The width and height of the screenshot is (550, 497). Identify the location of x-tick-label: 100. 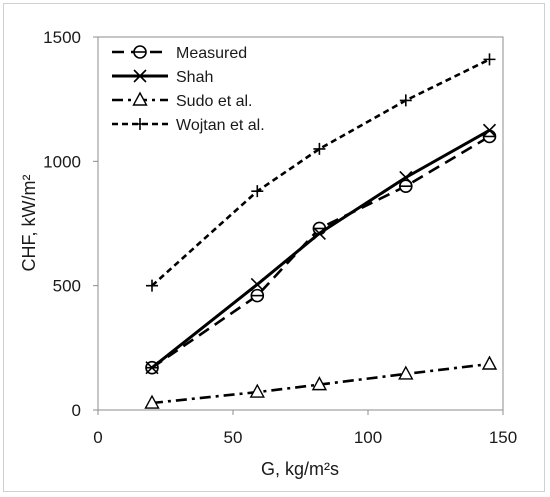
(368, 437).